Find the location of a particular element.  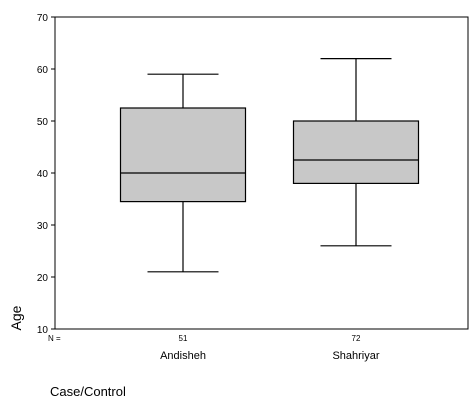

n-count-label: 72 is located at coordinates (356, 338).